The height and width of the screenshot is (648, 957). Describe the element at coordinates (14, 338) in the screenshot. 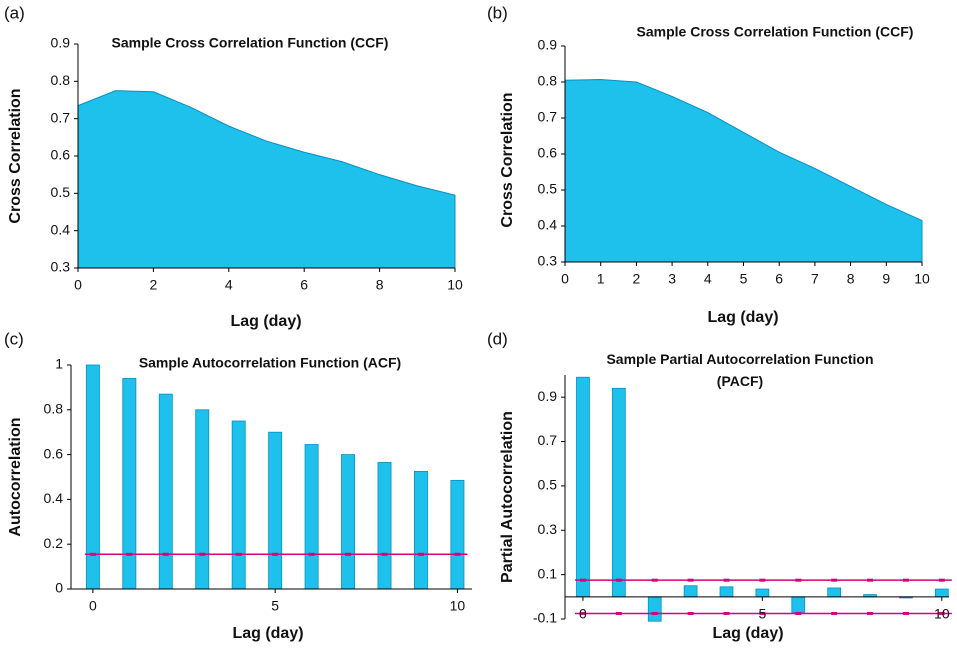

I see `panel-label: (c)` at that location.